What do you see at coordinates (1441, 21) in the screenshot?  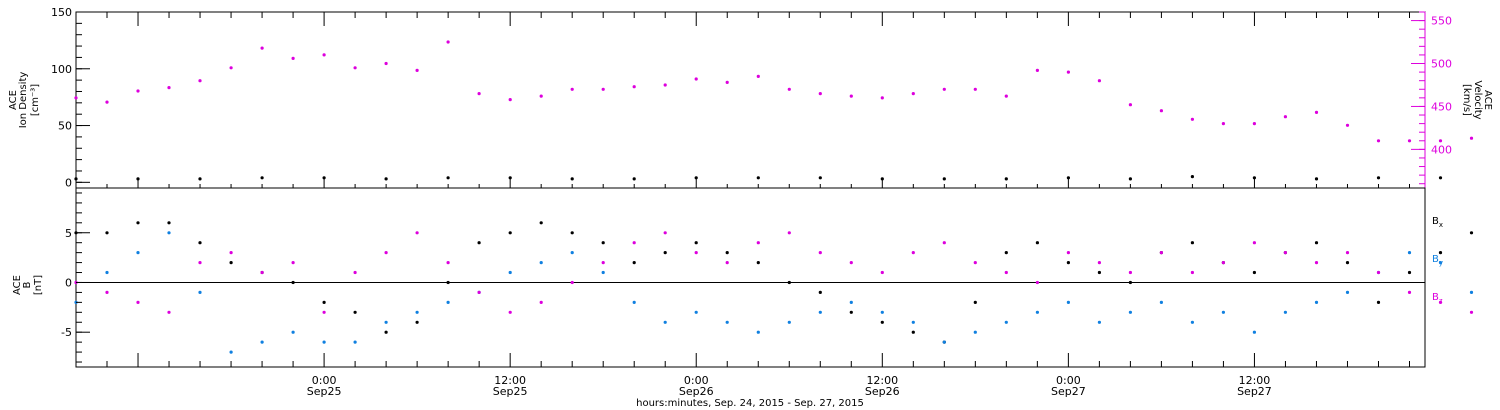 I see `velocity-tick-label: 550` at bounding box center [1441, 21].